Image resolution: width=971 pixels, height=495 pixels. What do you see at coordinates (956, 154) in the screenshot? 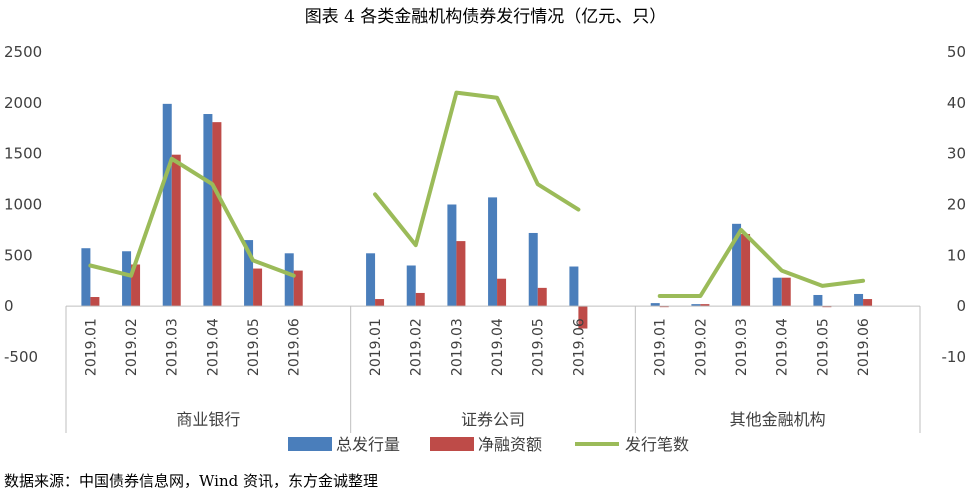
I see `right-axis-tick-label: 30` at bounding box center [956, 154].